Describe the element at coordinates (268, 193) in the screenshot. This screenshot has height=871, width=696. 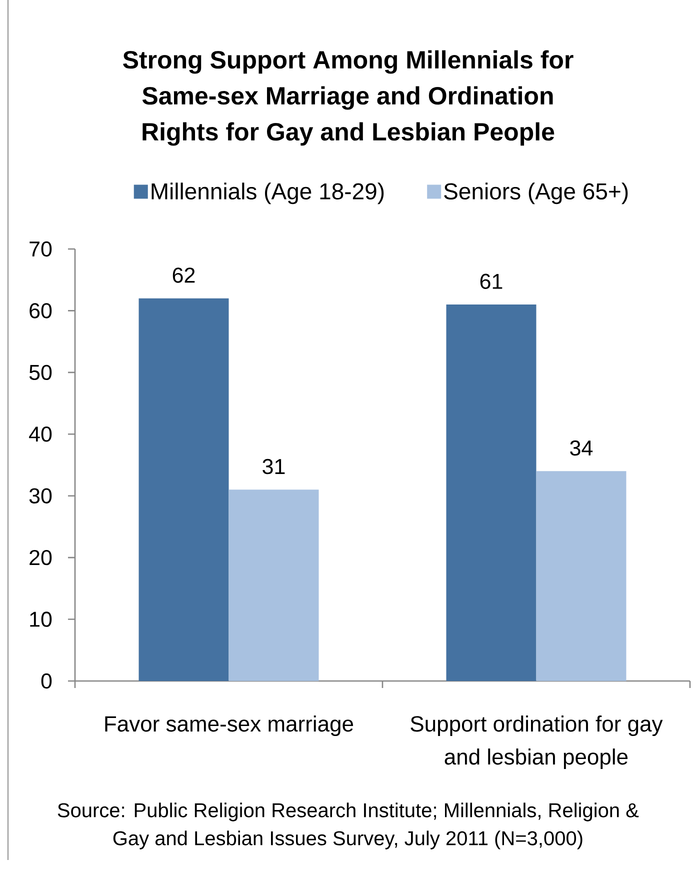
I see `legend-label: Millennials (Age 18-29)` at that location.